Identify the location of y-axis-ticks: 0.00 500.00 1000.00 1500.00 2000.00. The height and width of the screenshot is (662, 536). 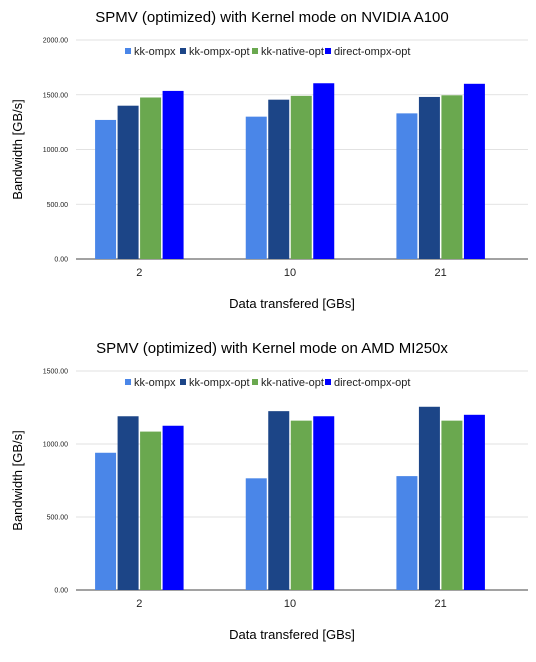
(55, 151).